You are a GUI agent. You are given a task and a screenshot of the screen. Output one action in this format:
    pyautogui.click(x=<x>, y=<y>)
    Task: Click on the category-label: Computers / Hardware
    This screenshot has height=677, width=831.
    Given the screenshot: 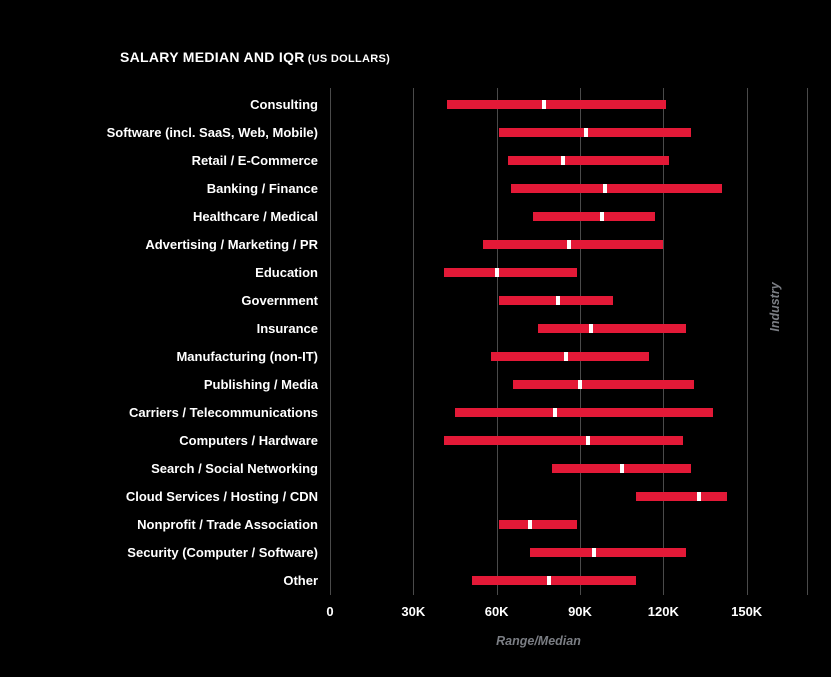 What is the action you would take?
    pyautogui.click(x=248, y=440)
    